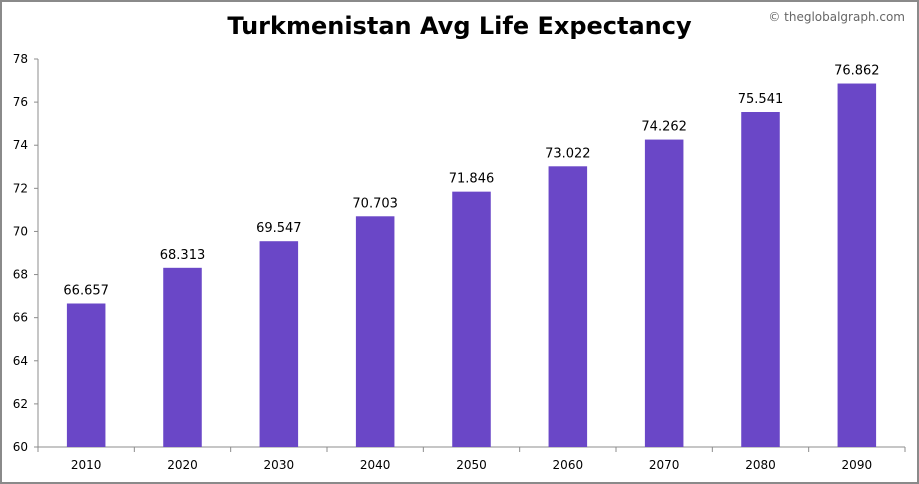 The image size is (919, 484). I want to click on y-tick-label: 74, so click(20, 145).